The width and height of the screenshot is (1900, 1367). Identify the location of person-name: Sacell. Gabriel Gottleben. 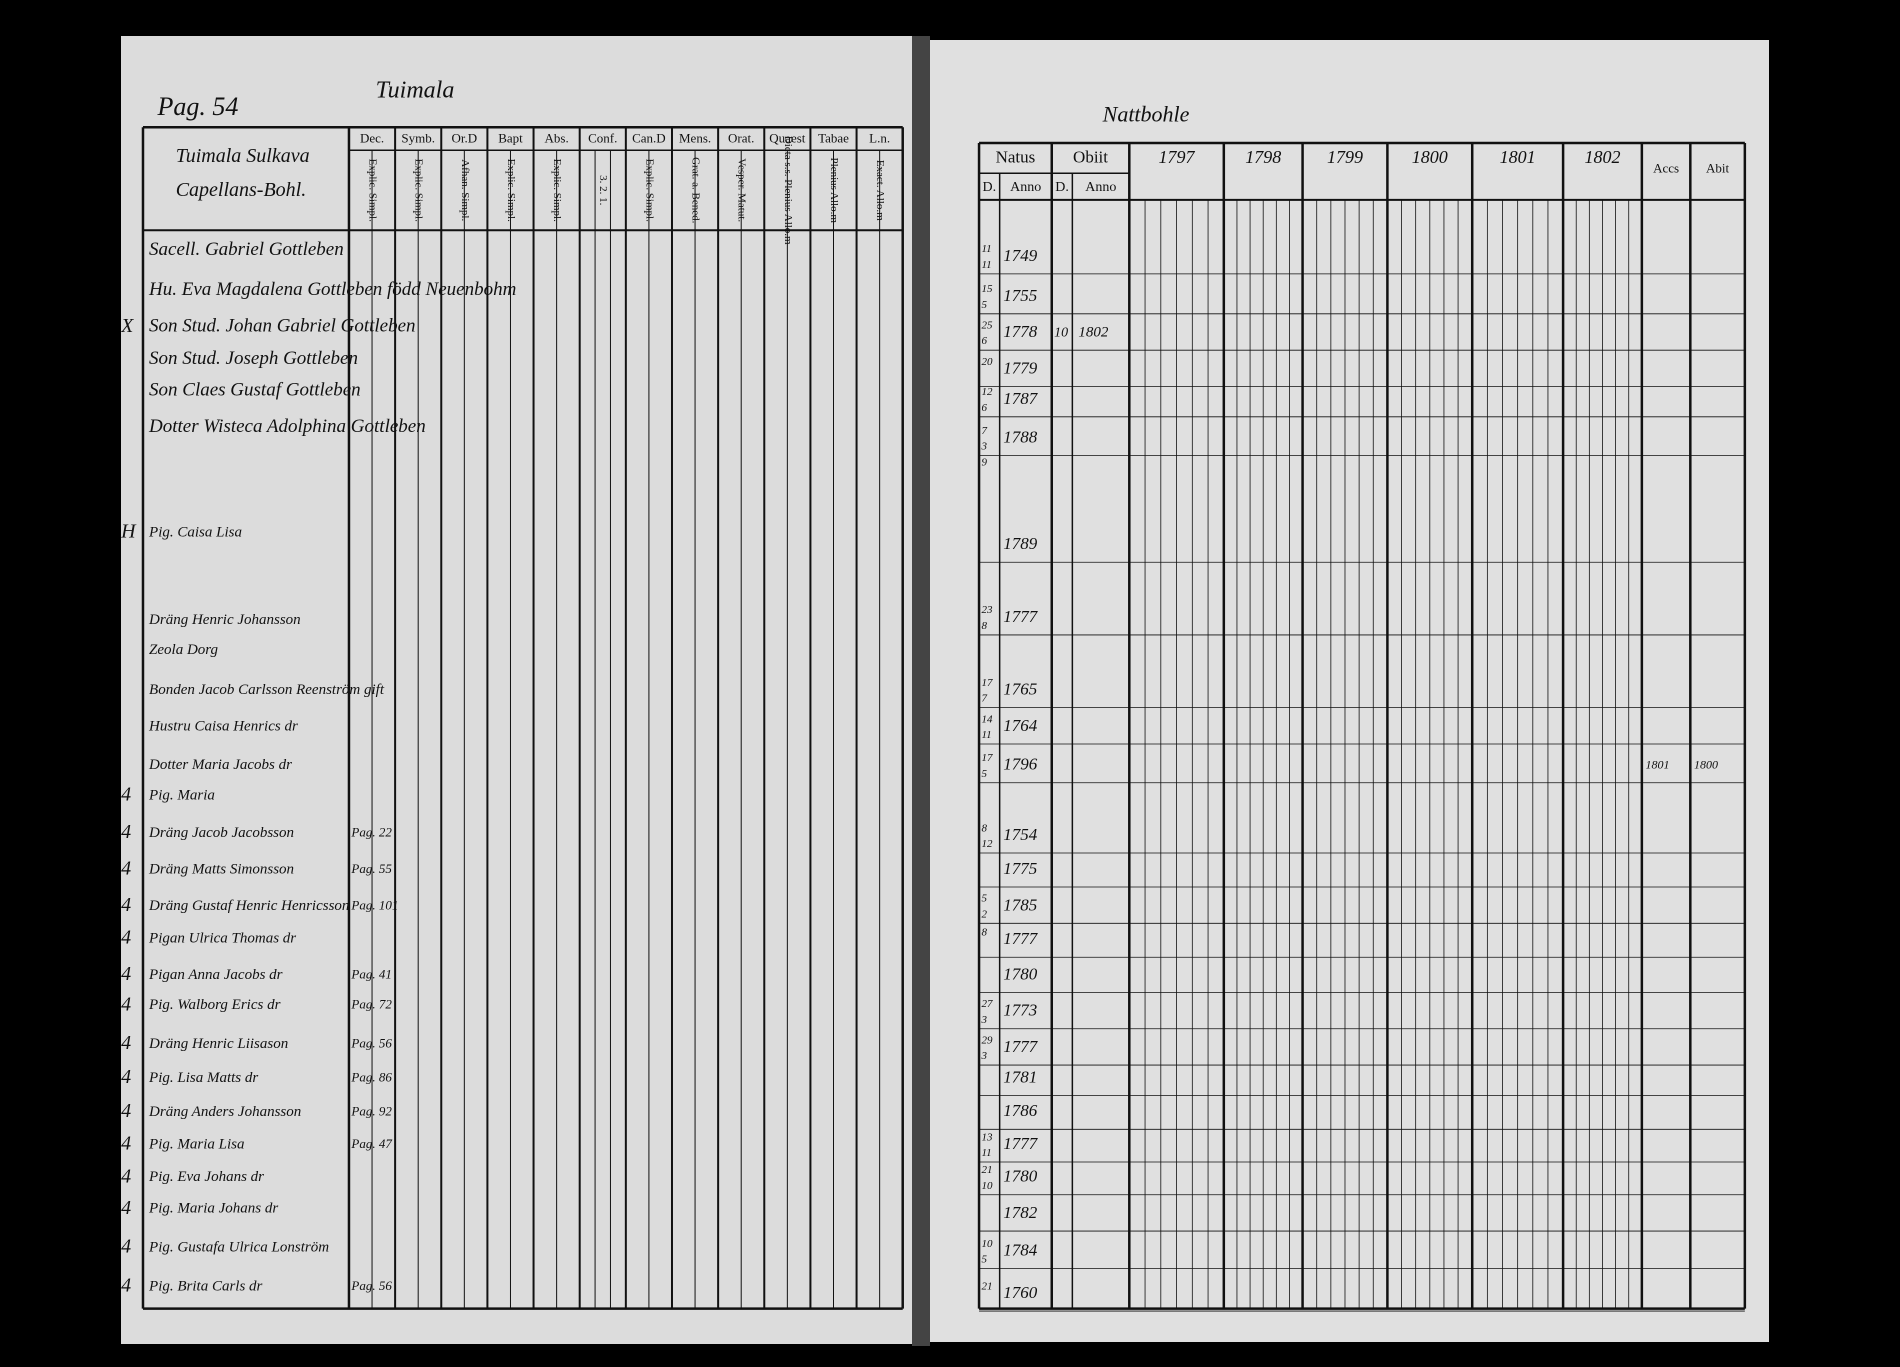
(246, 249).